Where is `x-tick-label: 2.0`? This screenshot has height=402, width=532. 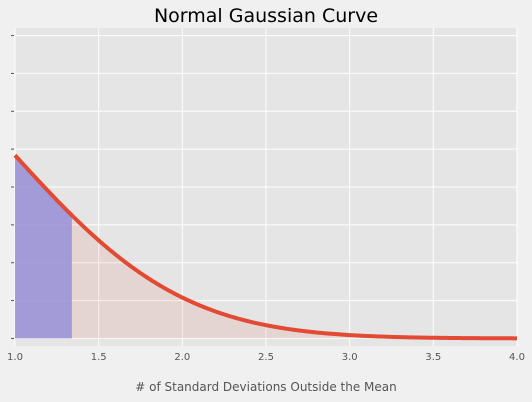
x-tick-label: 2.0 is located at coordinates (182, 357).